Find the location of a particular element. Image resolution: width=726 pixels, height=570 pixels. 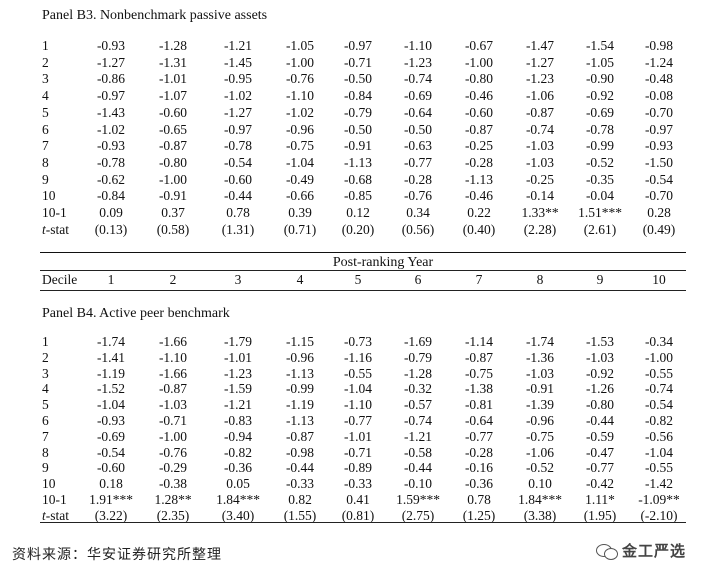

row-label: 6 is located at coordinates (45, 420).